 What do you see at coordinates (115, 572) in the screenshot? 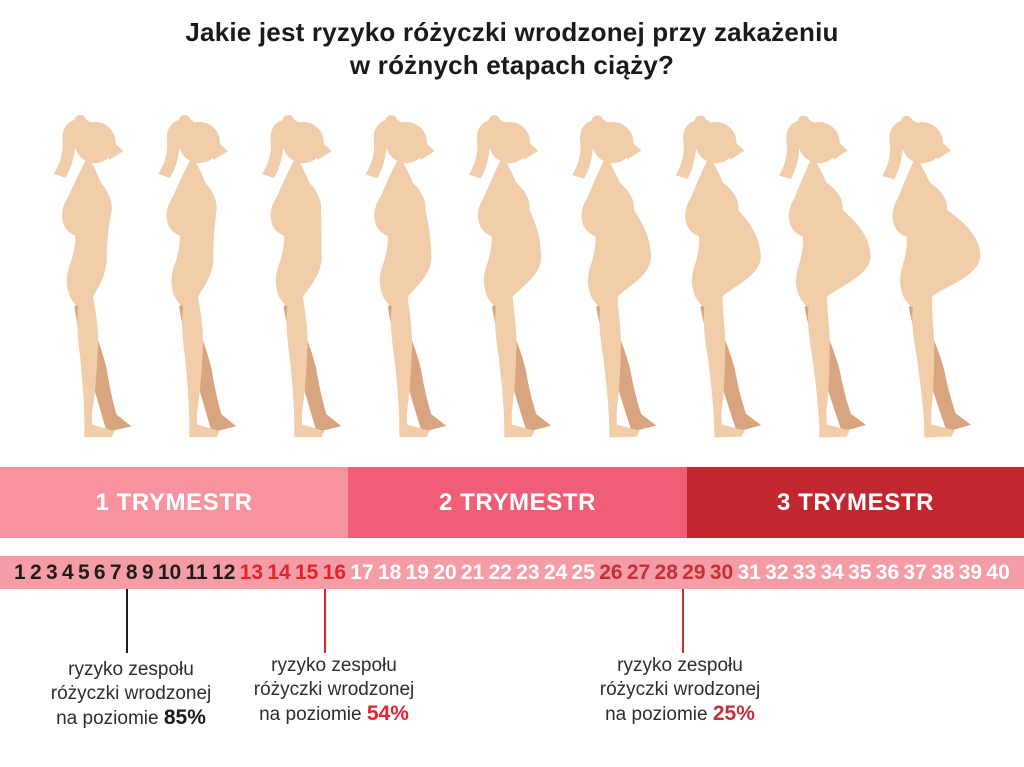
I see `week-number: 7` at bounding box center [115, 572].